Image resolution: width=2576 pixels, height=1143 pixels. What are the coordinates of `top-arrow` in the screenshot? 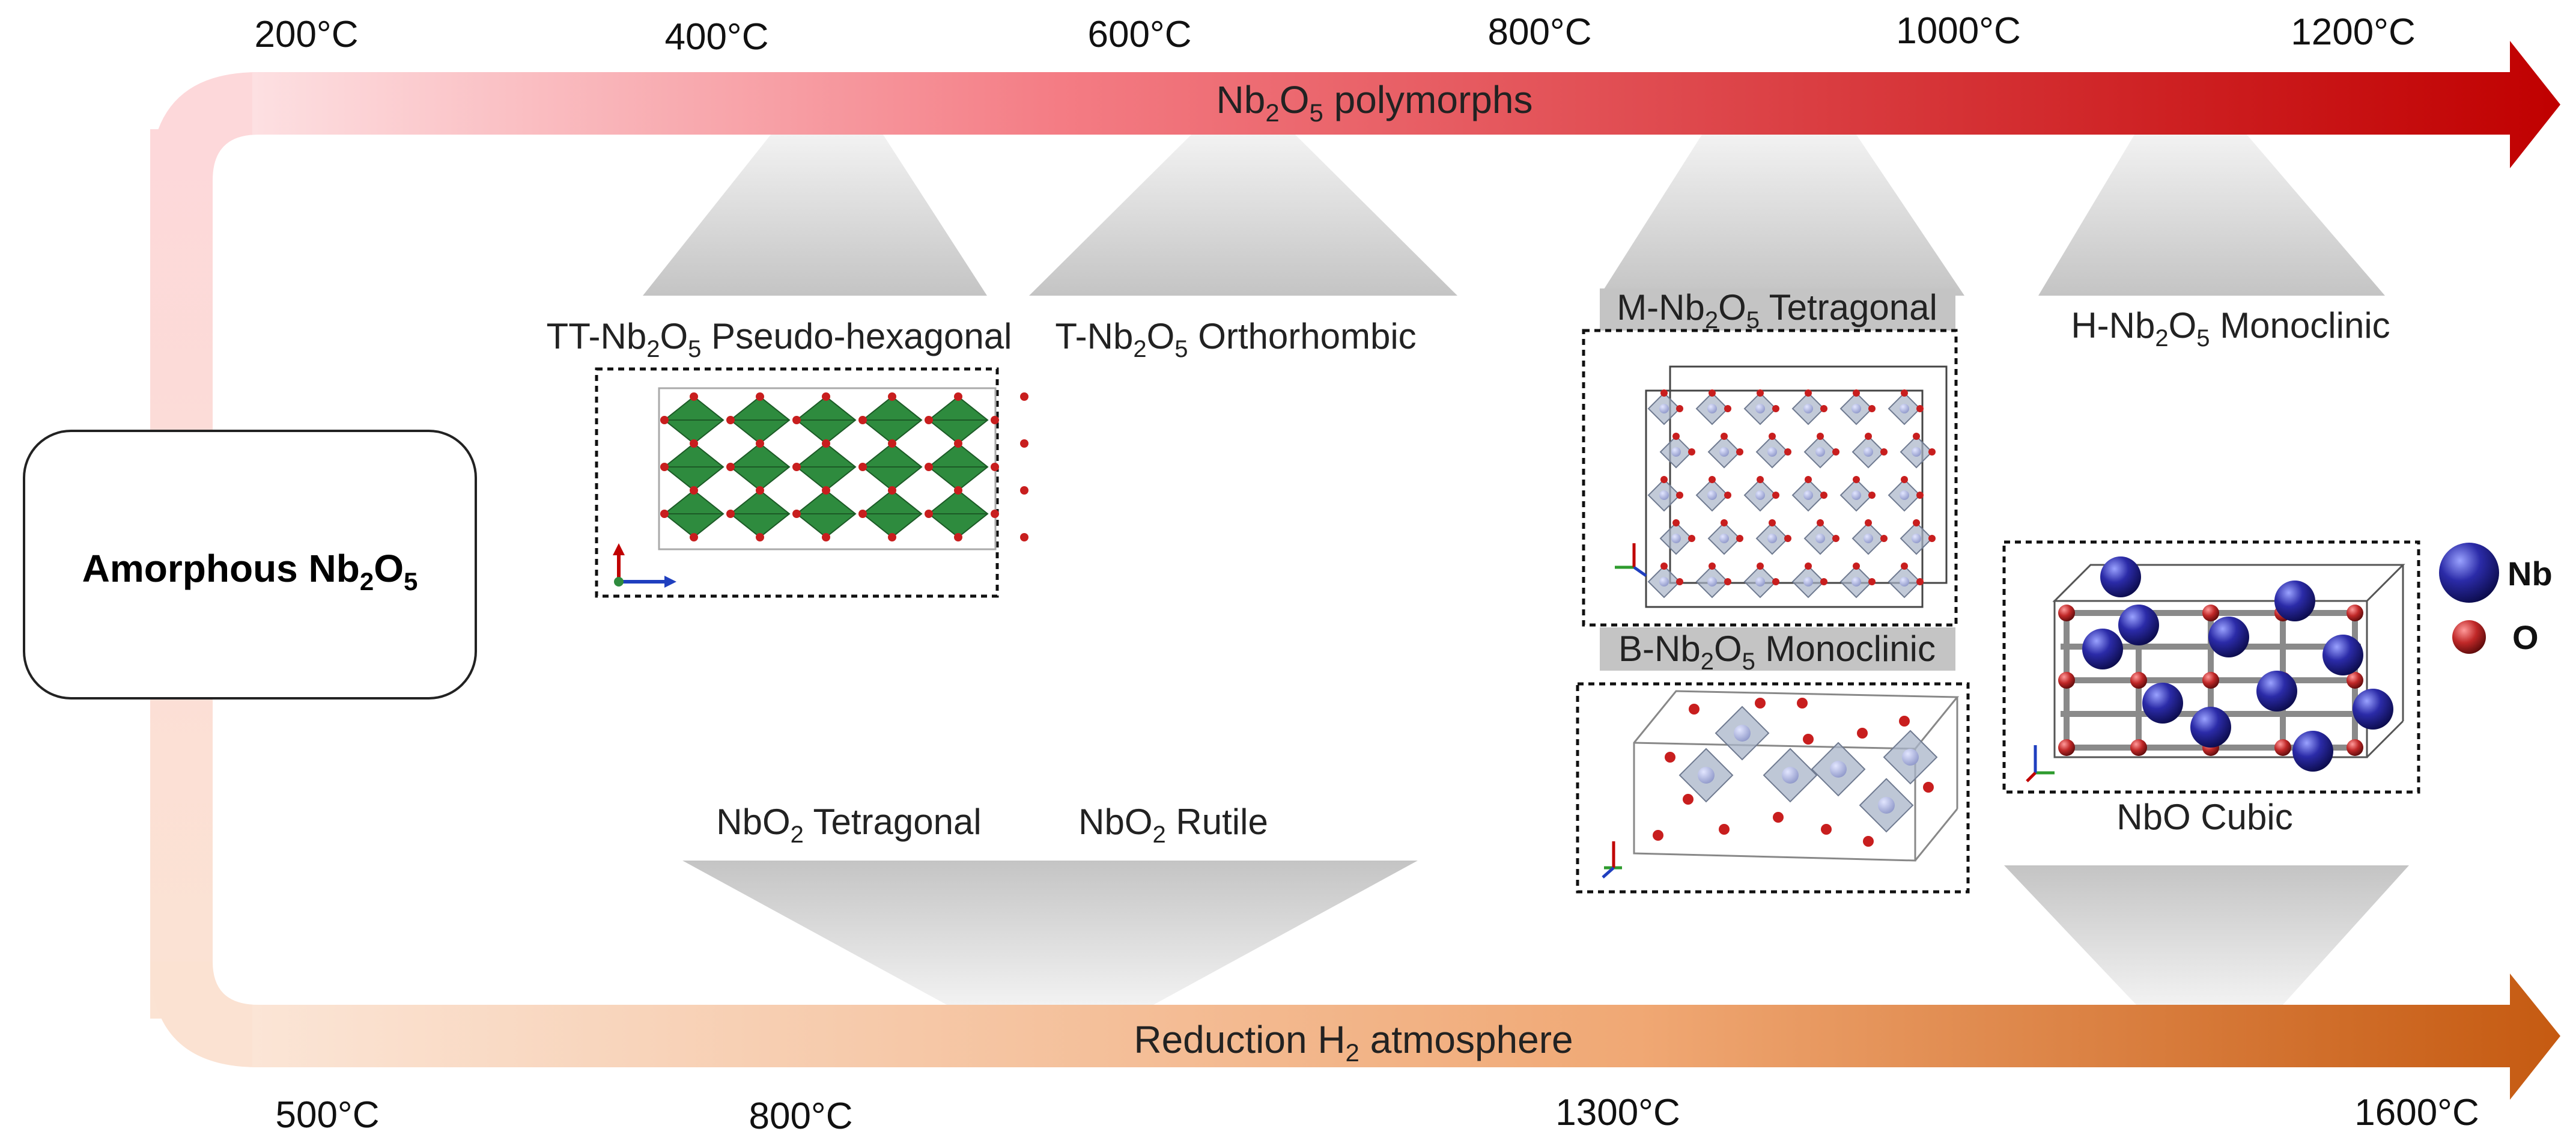 It's located at (1406, 104).